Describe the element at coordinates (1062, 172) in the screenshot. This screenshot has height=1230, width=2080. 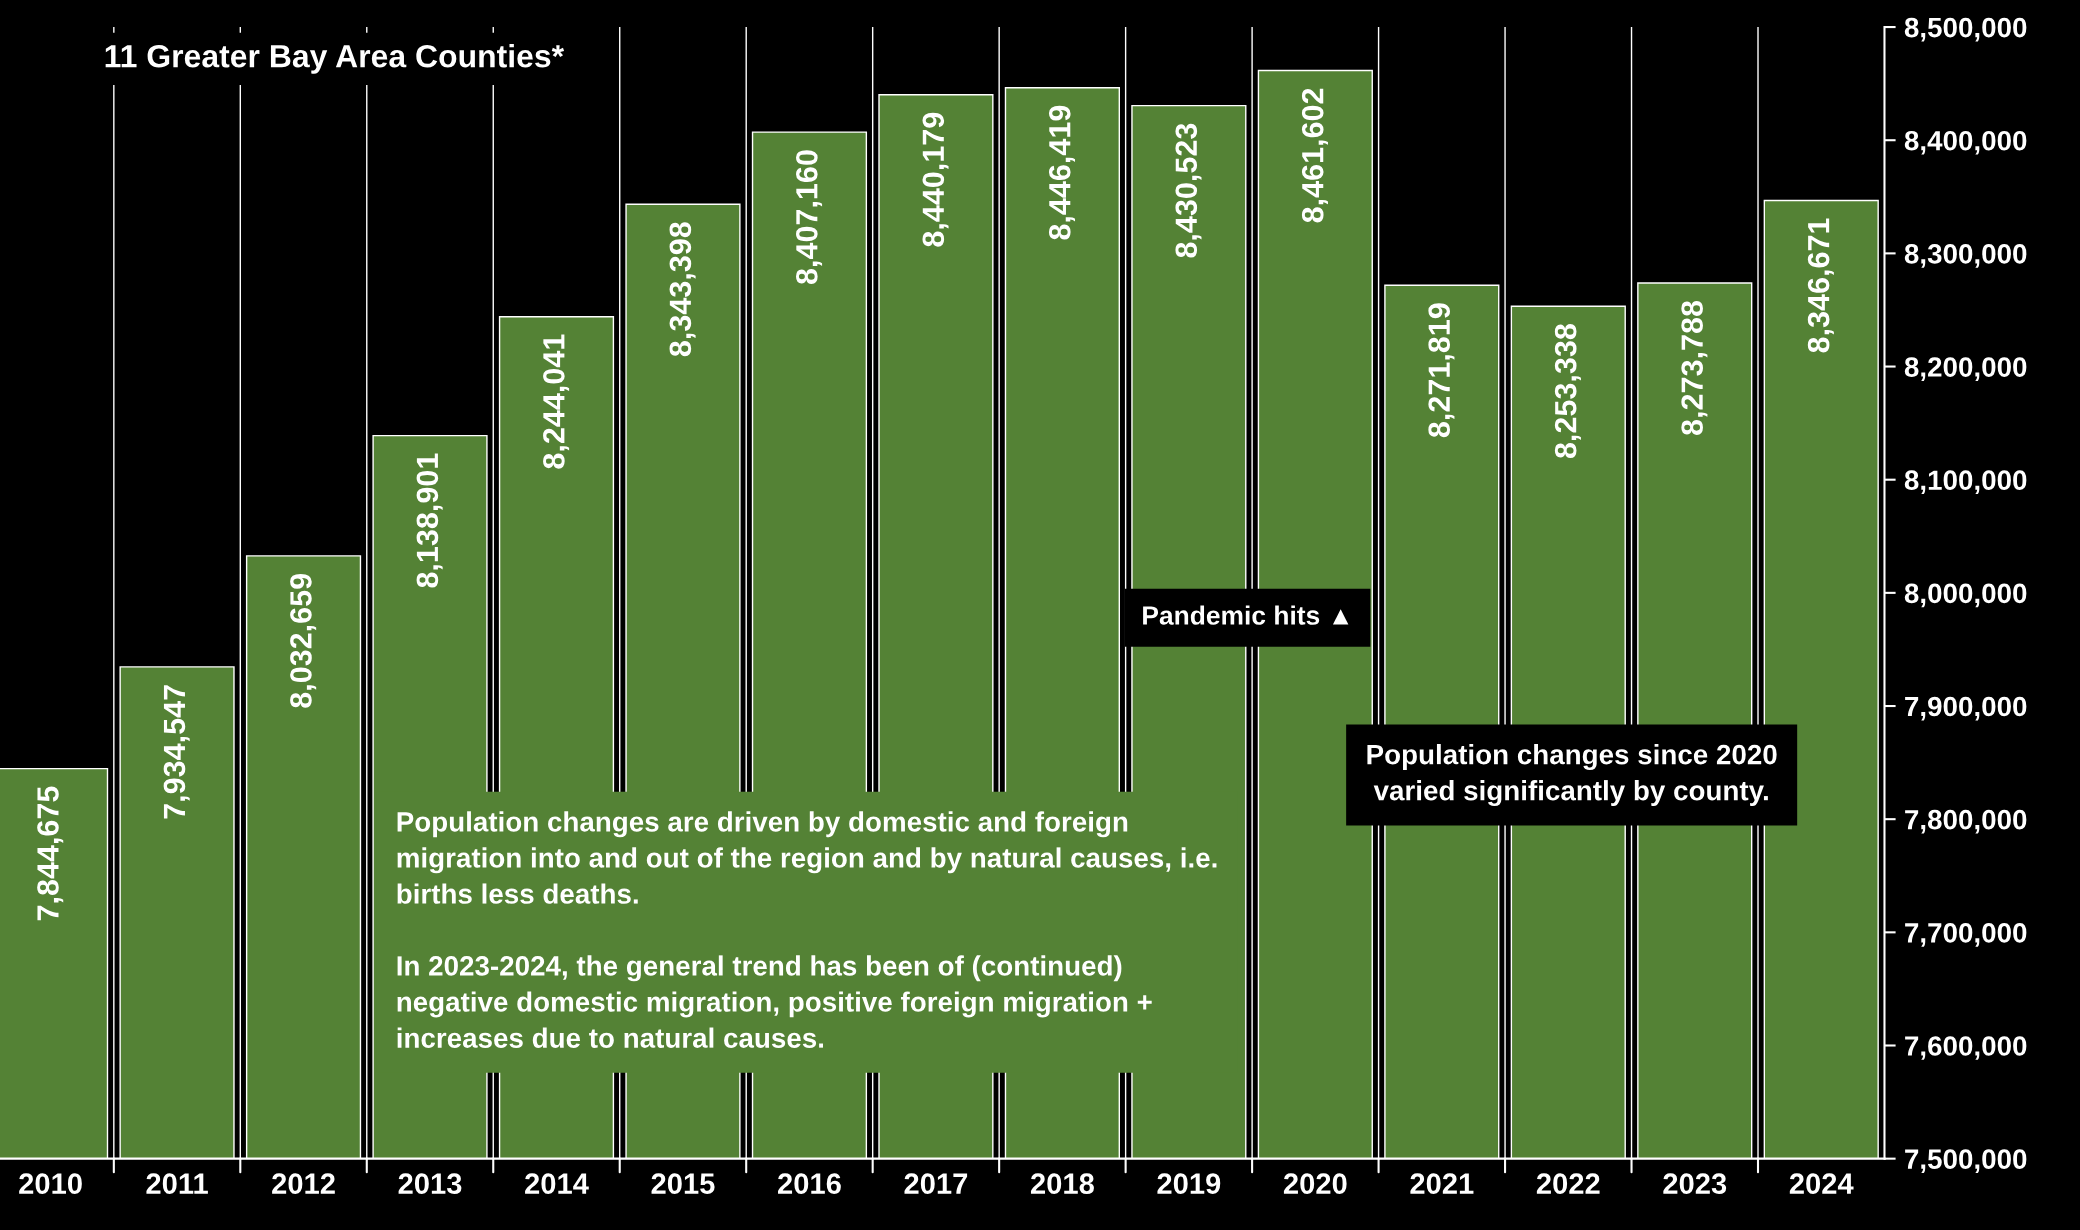
I see `data-label: 8,446,419` at that location.